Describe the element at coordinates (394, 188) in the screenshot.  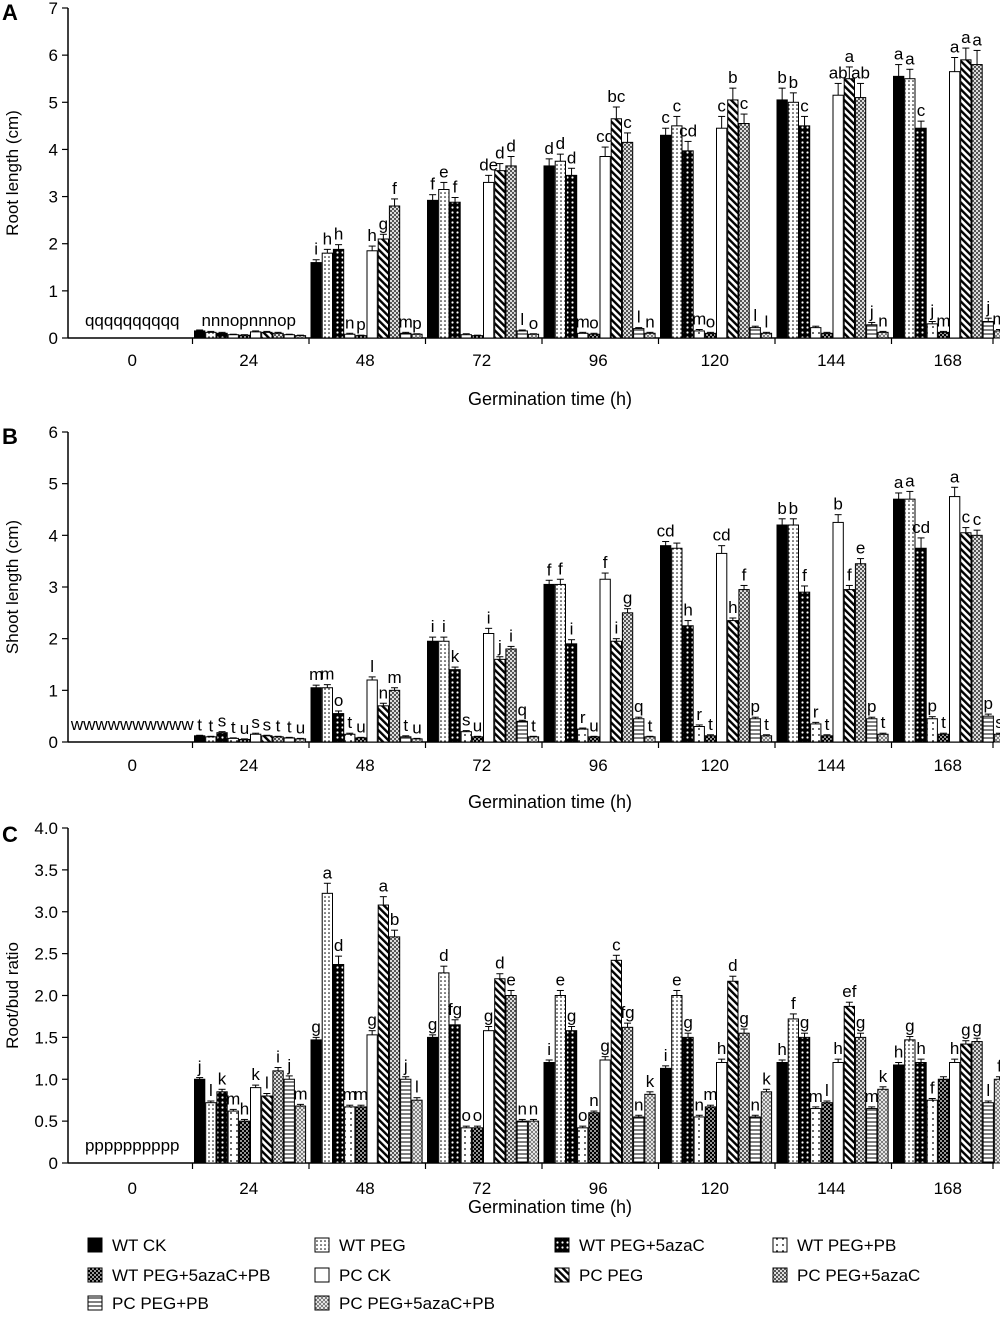
I see `significance-label: f` at that location.